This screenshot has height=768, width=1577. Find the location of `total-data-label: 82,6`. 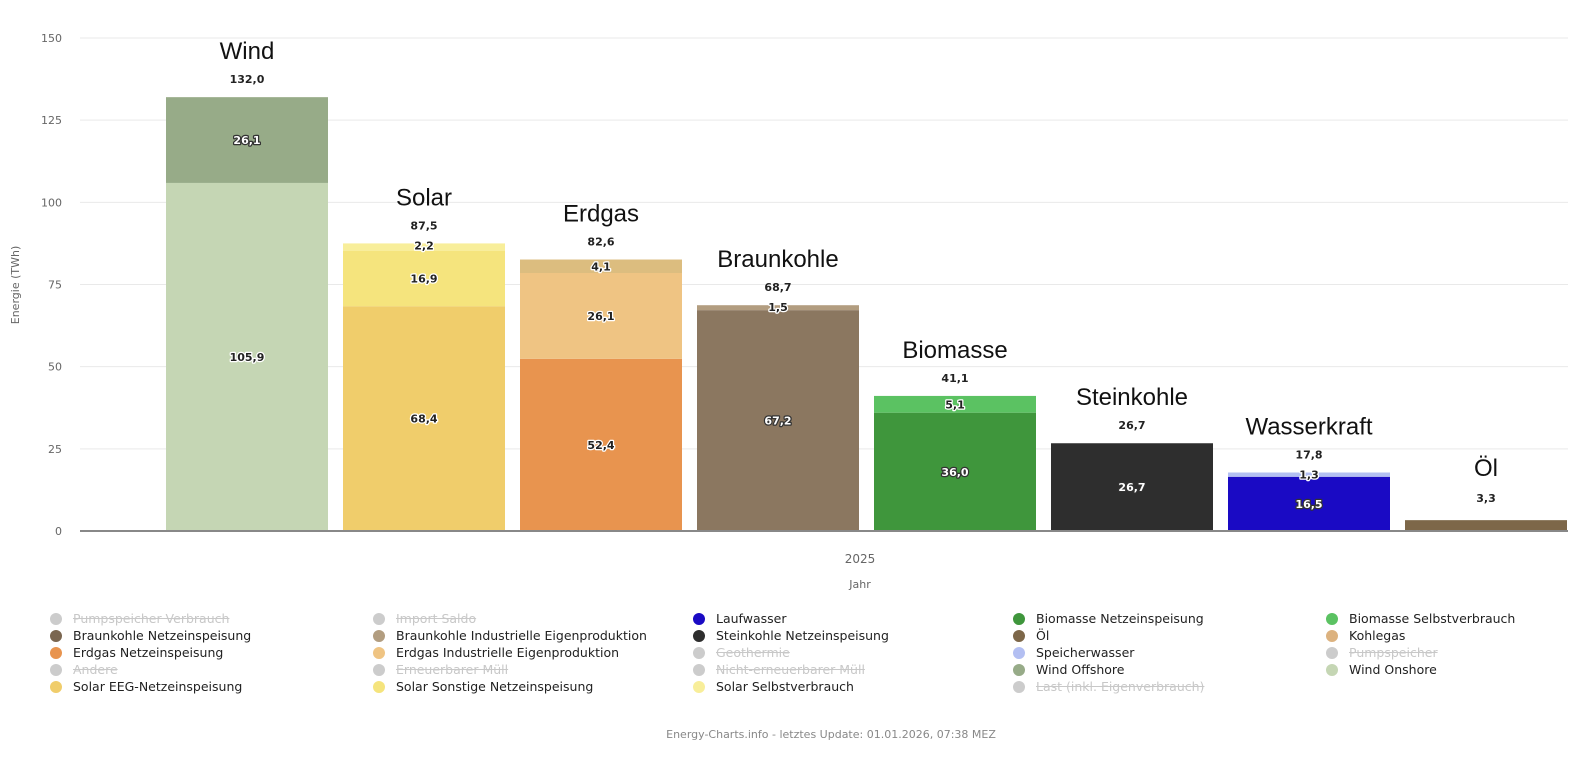

total-data-label: 82,6 is located at coordinates (600, 242).